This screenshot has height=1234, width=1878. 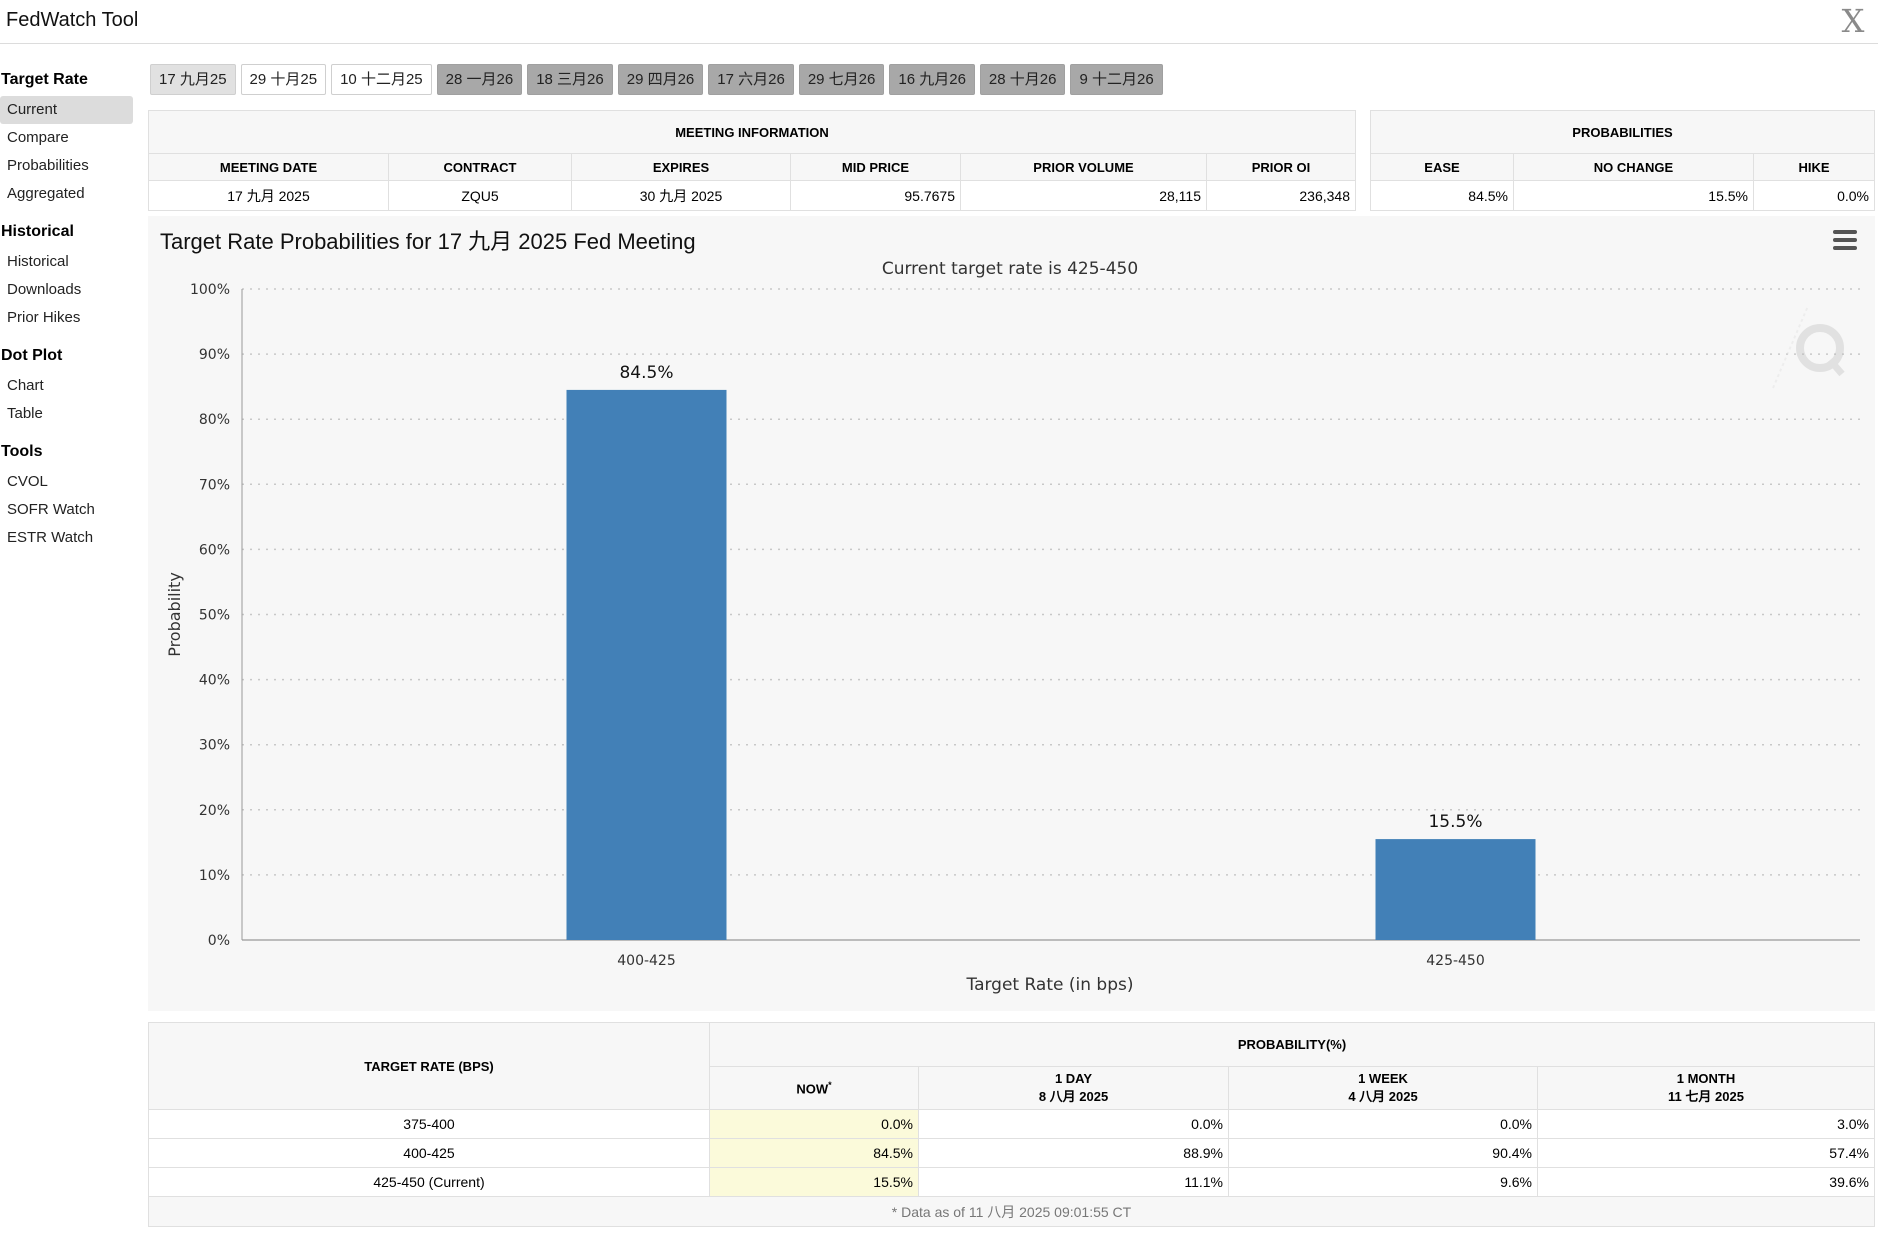 What do you see at coordinates (1073, 1088) in the screenshot?
I see `period-header-1-day: 1 DAY 8 八月 2025` at bounding box center [1073, 1088].